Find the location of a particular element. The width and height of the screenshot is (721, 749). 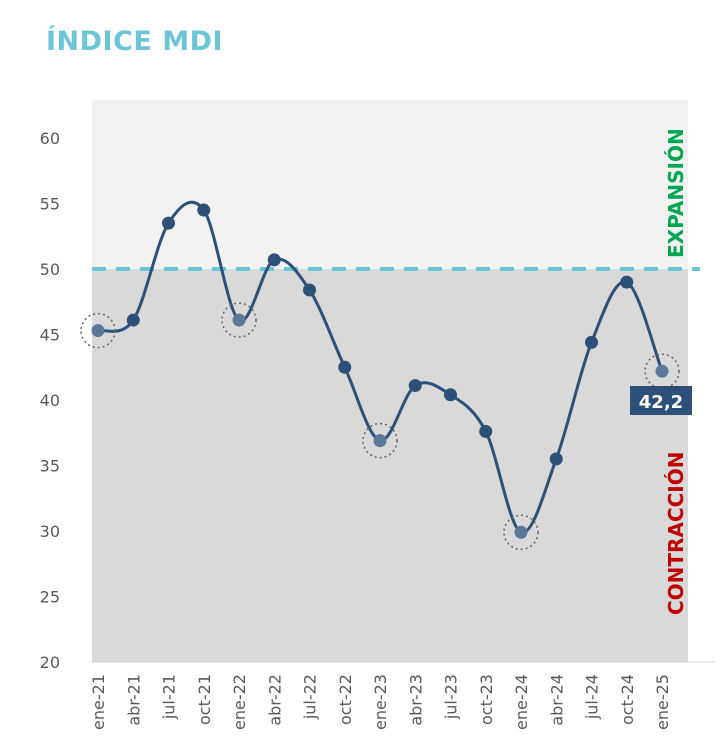

y-tick-label: 60 is located at coordinates (50, 138).